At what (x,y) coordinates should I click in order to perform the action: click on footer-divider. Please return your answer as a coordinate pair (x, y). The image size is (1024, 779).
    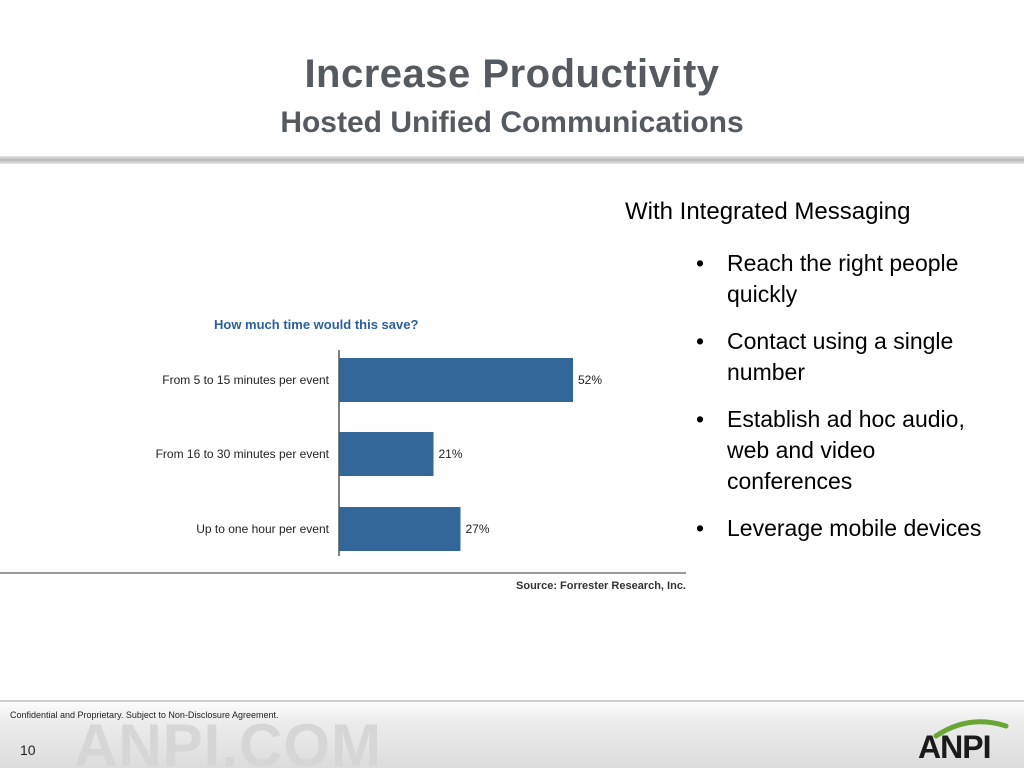
    Looking at the image, I should click on (512, 701).